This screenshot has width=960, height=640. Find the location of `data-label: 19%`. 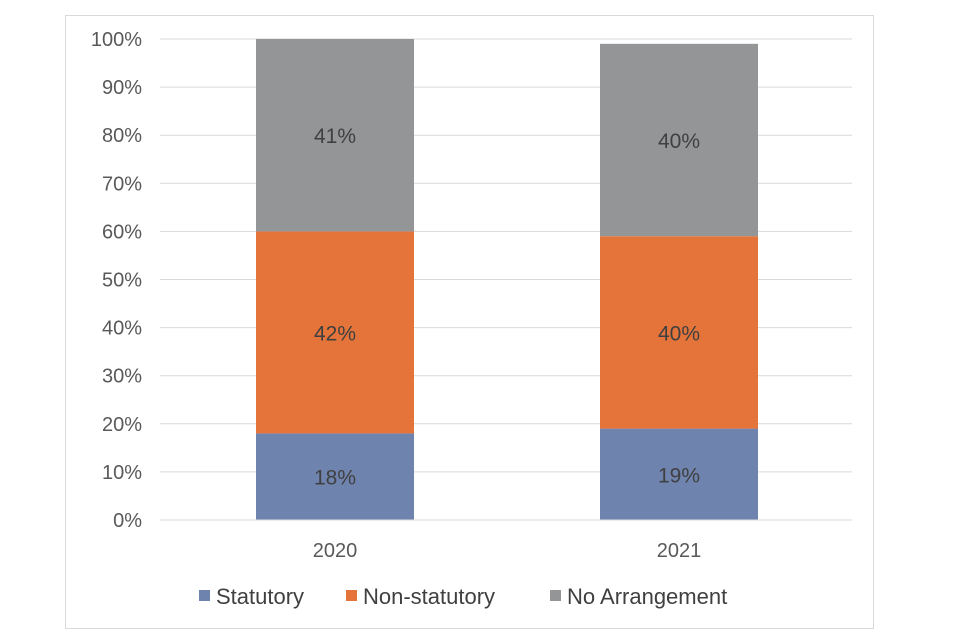

data-label: 19% is located at coordinates (679, 475).